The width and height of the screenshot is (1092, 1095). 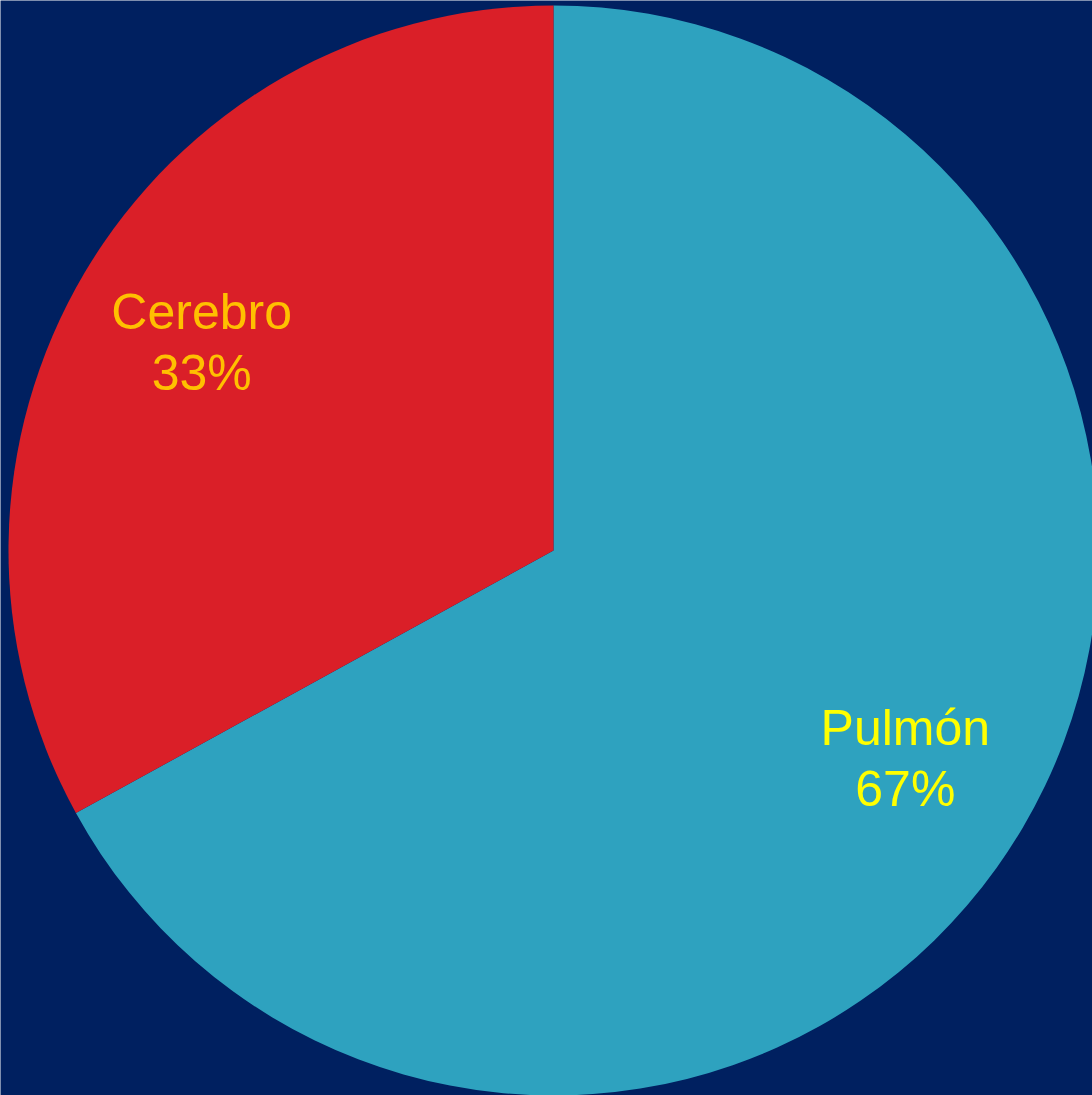 I want to click on slice-label: Cerebro, so click(x=201, y=311).